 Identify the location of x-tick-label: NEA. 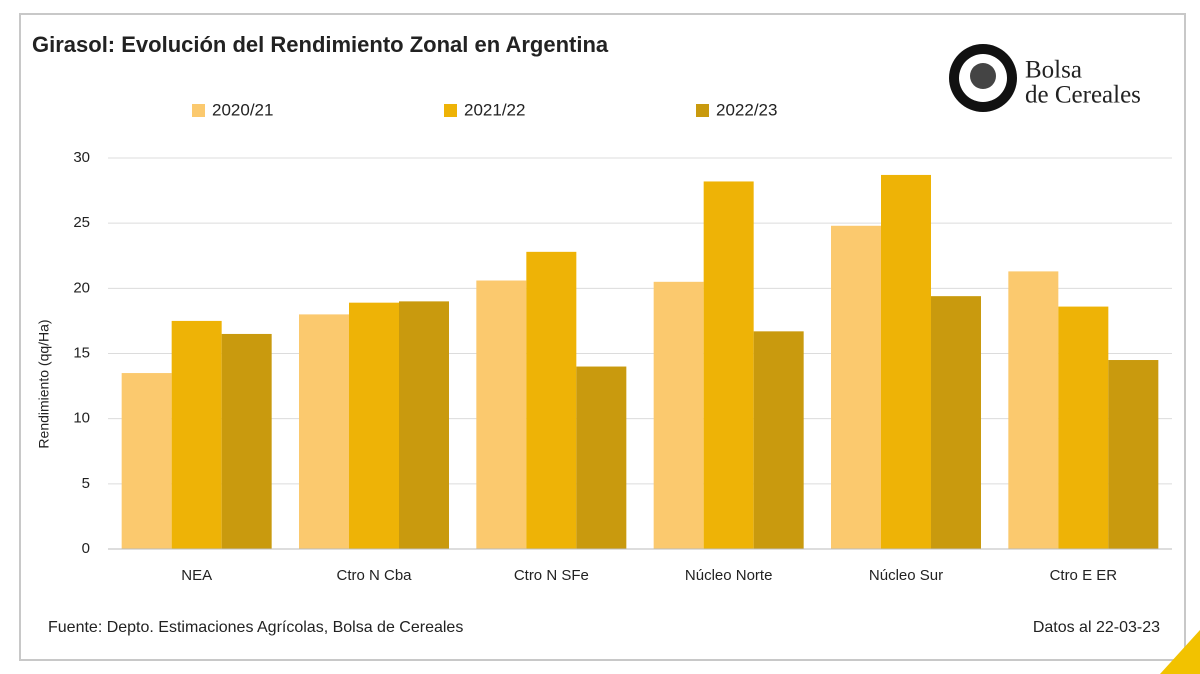
(196, 575).